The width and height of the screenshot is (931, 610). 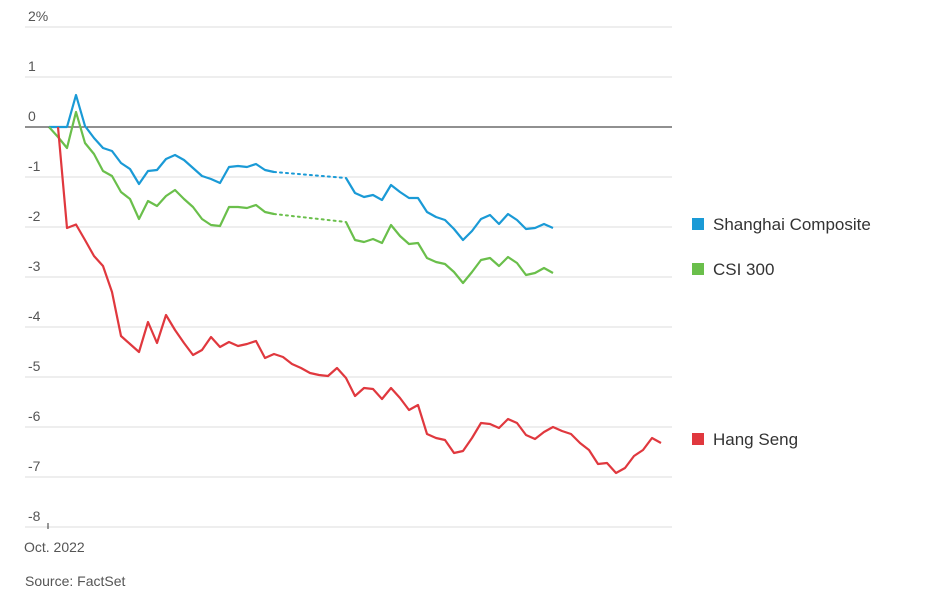 What do you see at coordinates (34, 516) in the screenshot?
I see `y-tick-label: -8` at bounding box center [34, 516].